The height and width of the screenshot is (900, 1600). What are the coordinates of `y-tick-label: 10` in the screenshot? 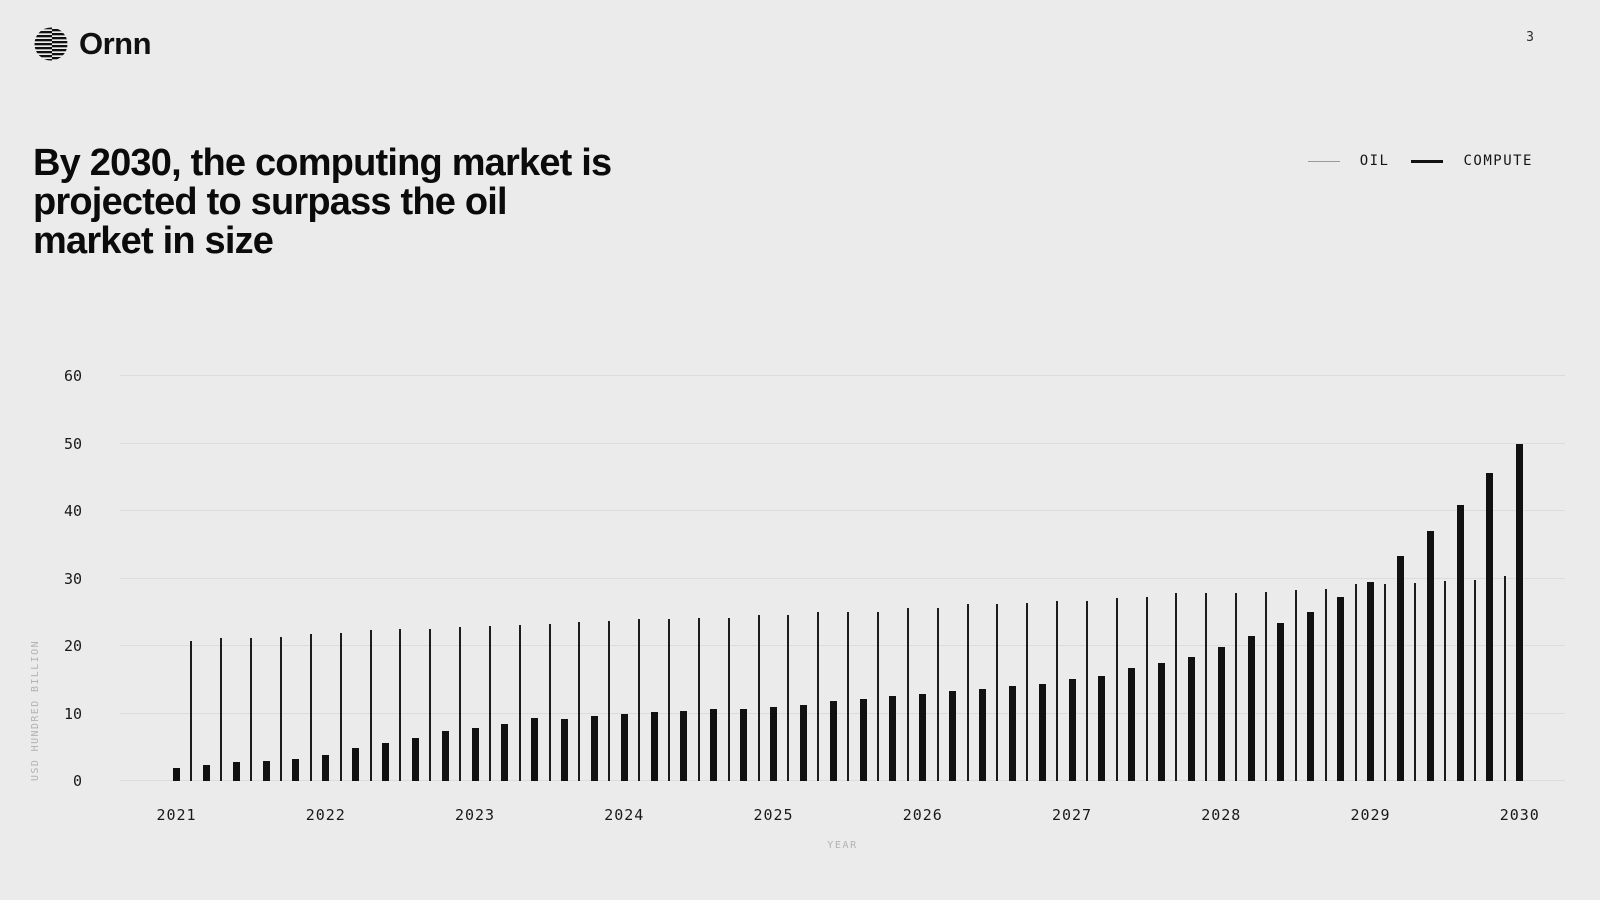 It's located at (72, 713).